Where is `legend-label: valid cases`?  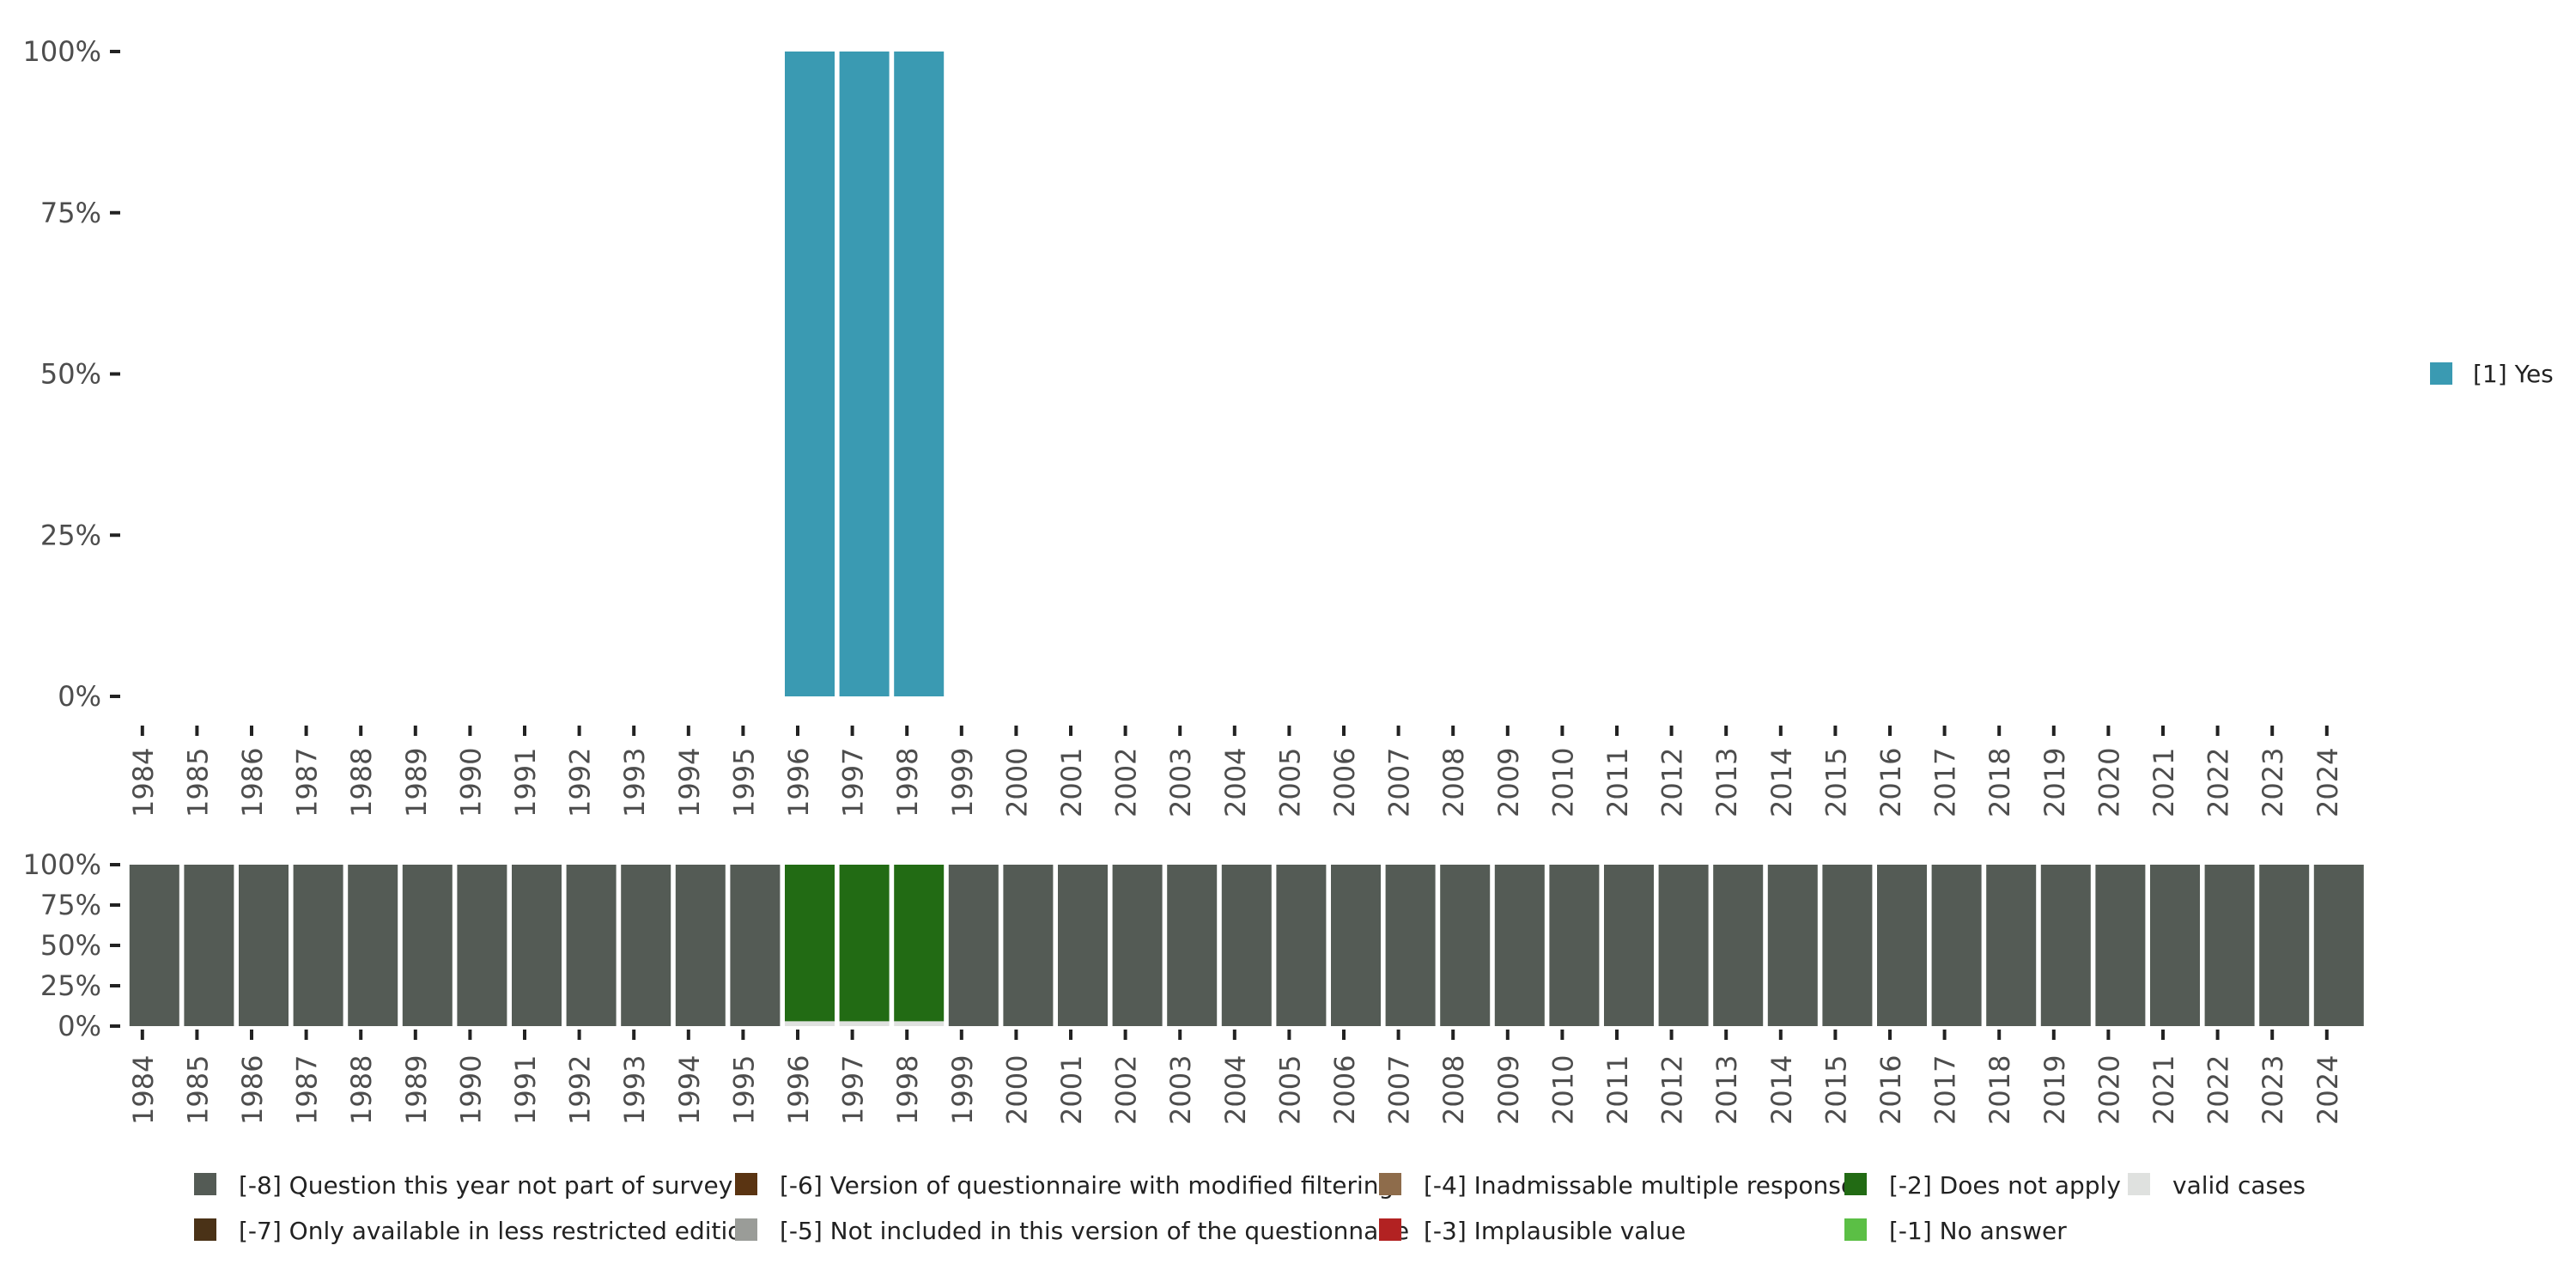 legend-label: valid cases is located at coordinates (2239, 1185).